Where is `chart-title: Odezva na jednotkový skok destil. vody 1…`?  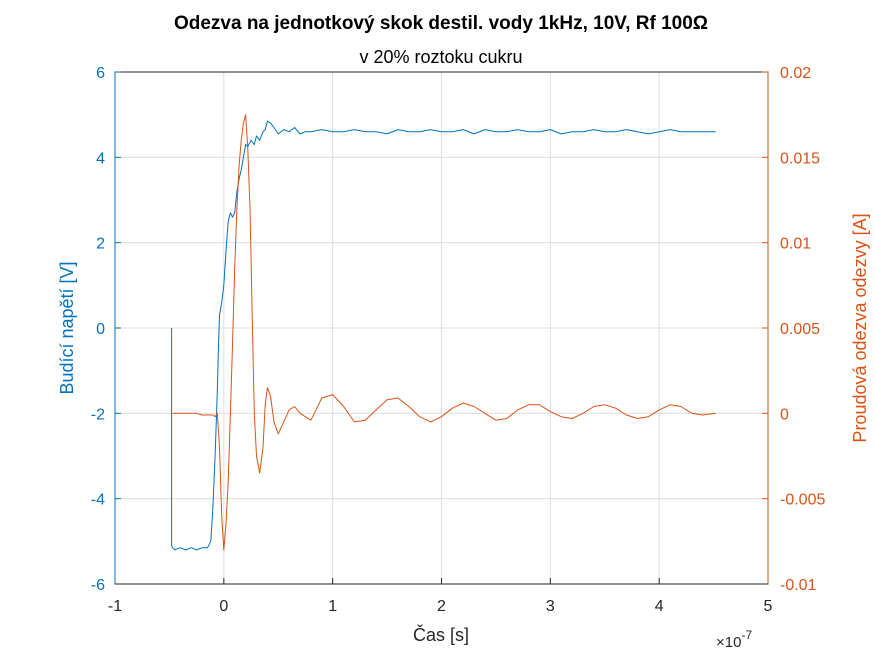 chart-title: Odezva na jednotkový skok destil. vody 1… is located at coordinates (441, 23).